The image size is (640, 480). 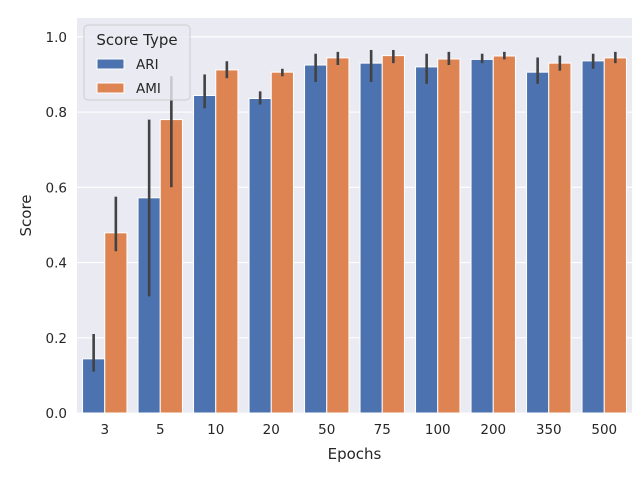 What do you see at coordinates (128, 77) in the screenshot?
I see `legend-items: ARI AMI` at bounding box center [128, 77].